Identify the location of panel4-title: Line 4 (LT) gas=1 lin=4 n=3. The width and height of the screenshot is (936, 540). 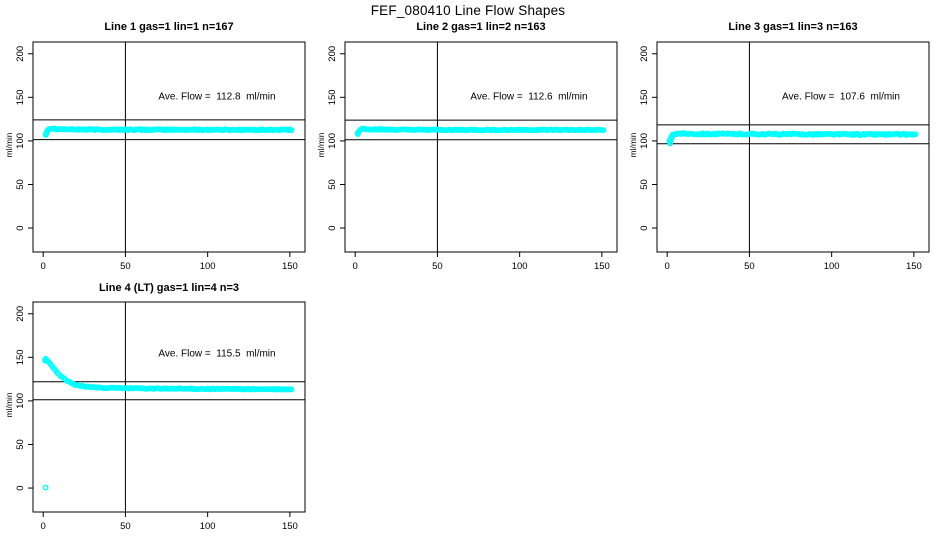
(169, 288).